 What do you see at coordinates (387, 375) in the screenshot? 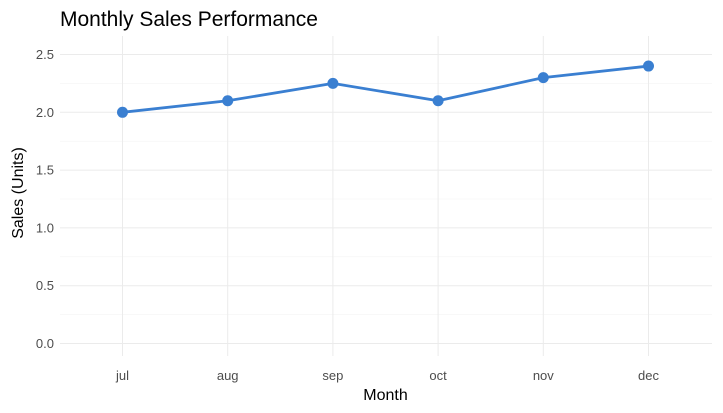
I see `x-axis-ticks: jul aug sep oct nov dec` at bounding box center [387, 375].